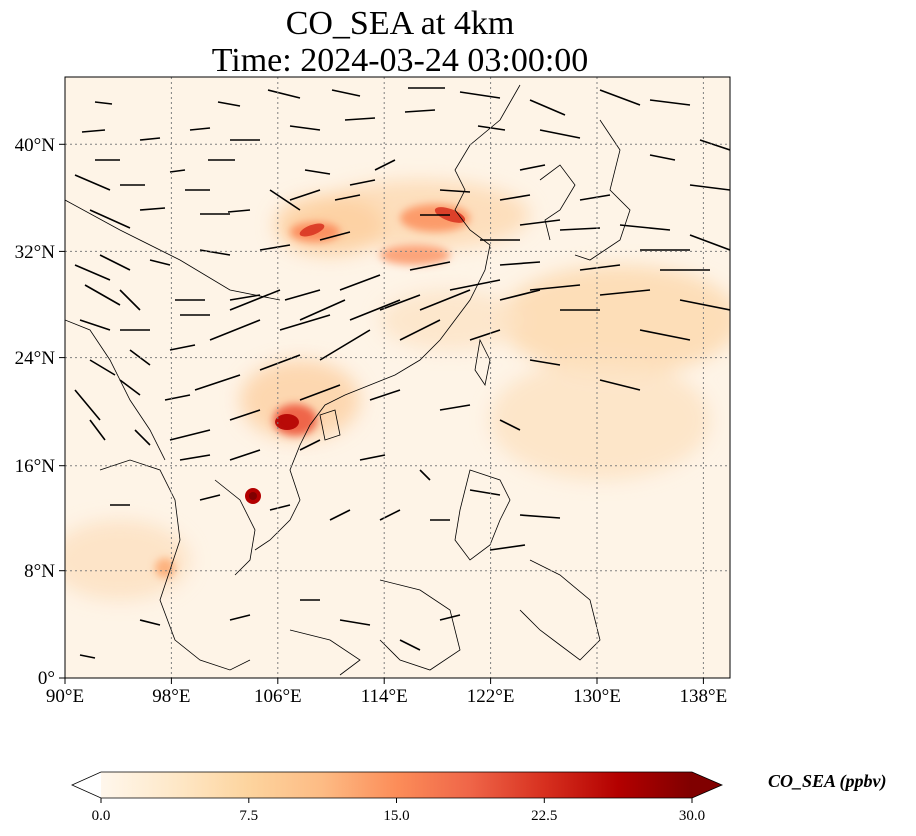 This screenshot has width=916, height=836. Describe the element at coordinates (692, 816) in the screenshot. I see `colorbar-tick-label: 30.0` at that location.